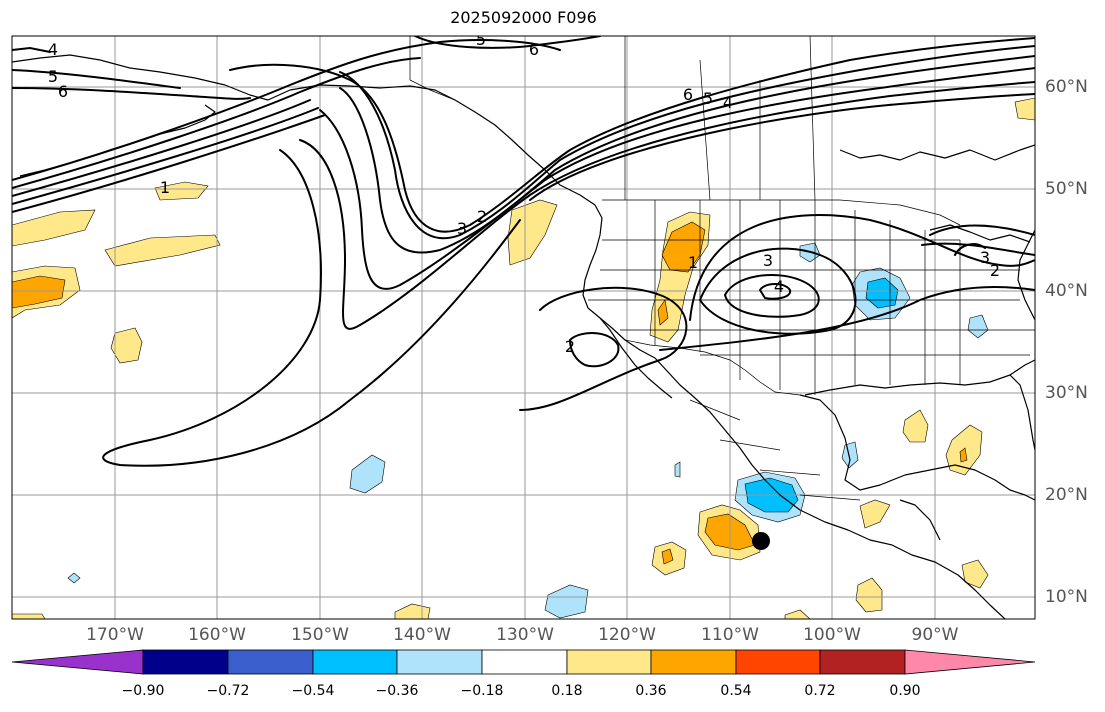 The width and height of the screenshot is (1105, 712). I want to click on coastline-florida, so click(1022, 412).